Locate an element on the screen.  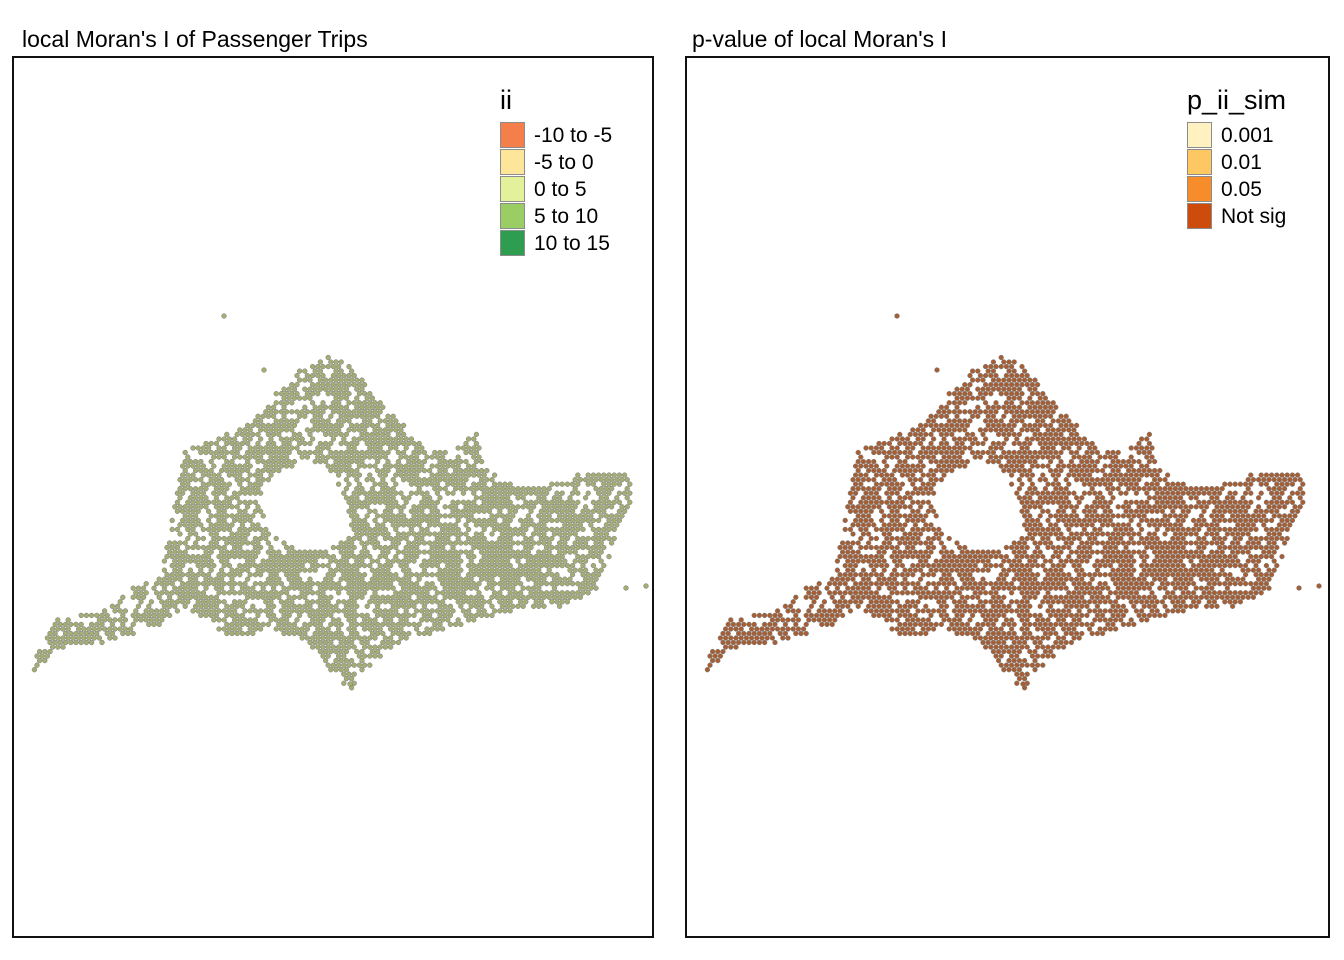
legend-swatch is located at coordinates (512, 135).